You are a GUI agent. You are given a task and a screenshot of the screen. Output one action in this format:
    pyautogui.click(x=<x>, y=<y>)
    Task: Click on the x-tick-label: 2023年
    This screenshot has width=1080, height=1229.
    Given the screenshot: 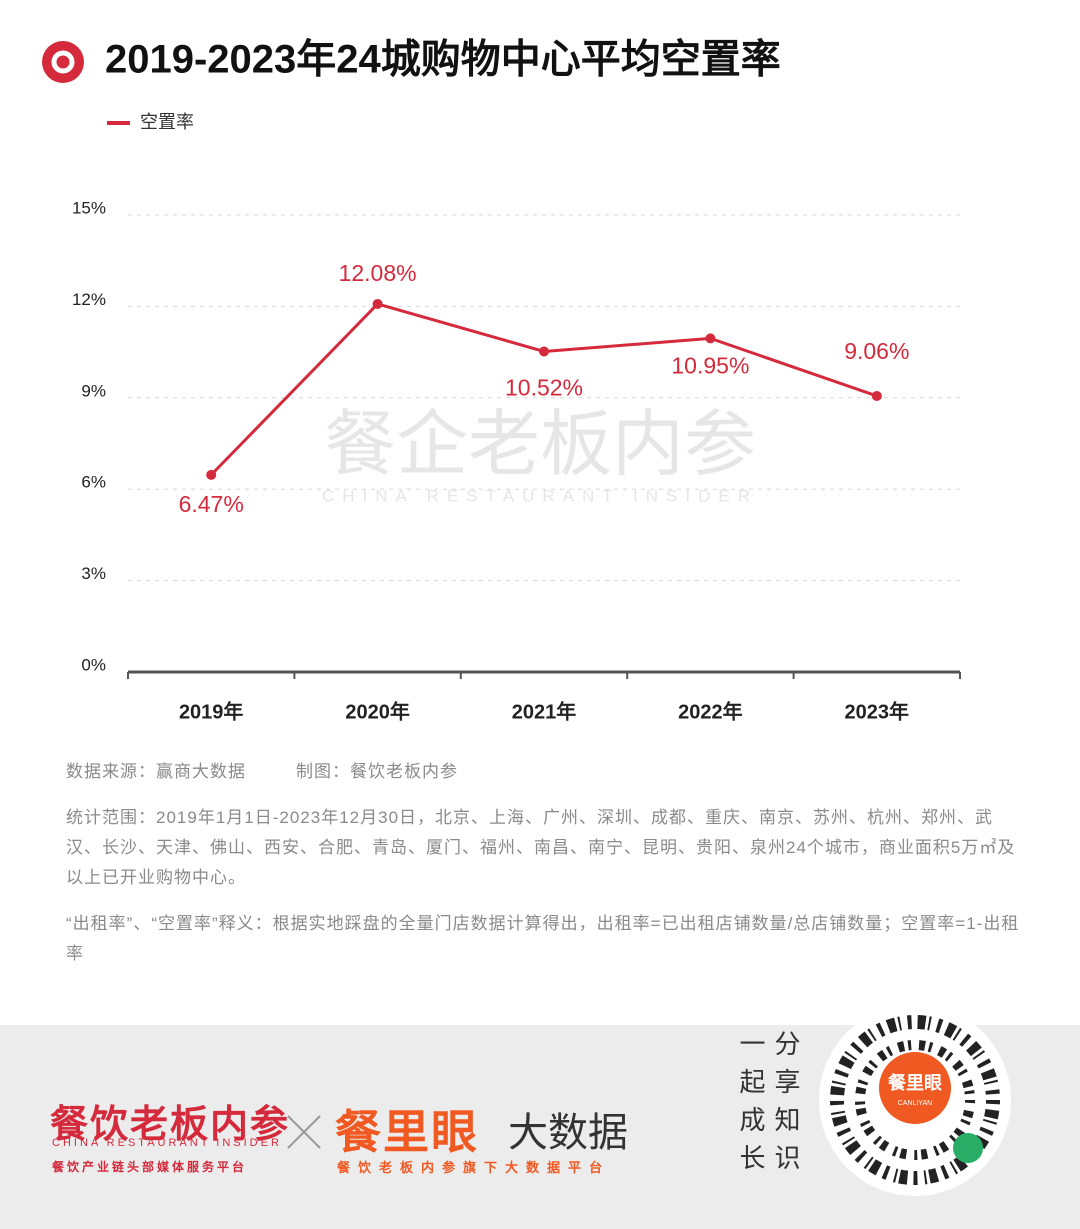 What is the action you would take?
    pyautogui.click(x=877, y=711)
    